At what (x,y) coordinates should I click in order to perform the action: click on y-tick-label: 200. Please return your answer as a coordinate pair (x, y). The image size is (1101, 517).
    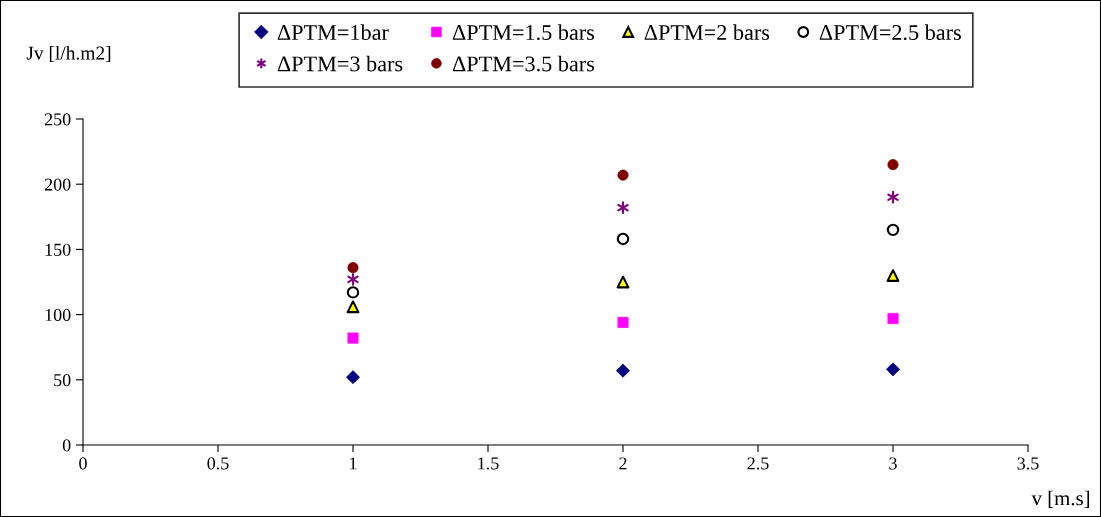
    Looking at the image, I should click on (57, 184).